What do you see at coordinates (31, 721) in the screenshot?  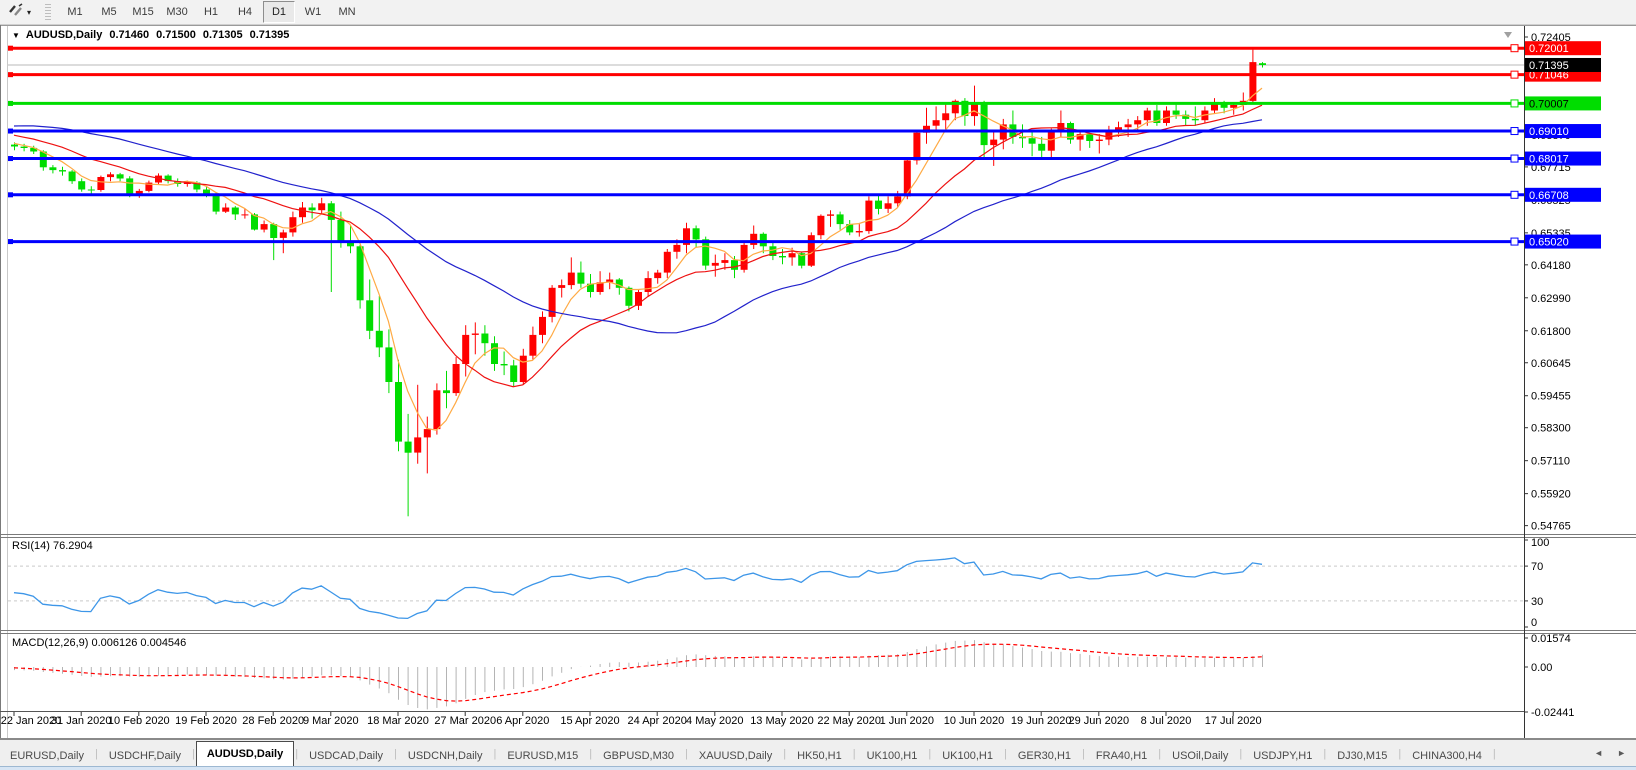 I see `date-axis-label: 22 Jan 2020` at bounding box center [31, 721].